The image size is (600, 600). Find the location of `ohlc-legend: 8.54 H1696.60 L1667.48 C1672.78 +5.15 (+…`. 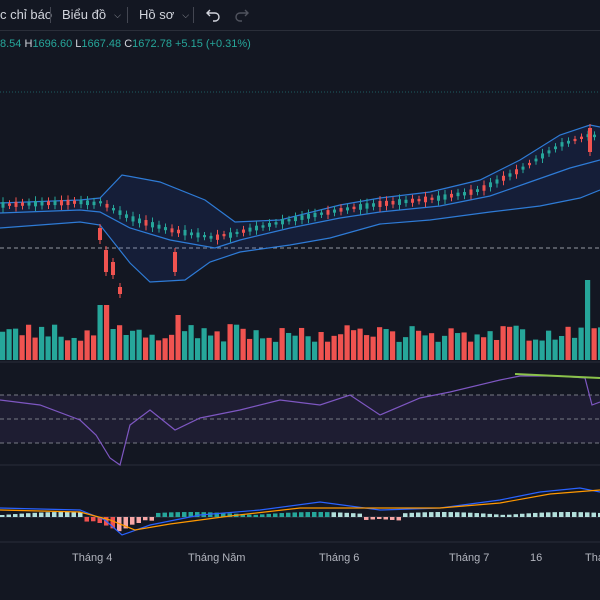

ohlc-legend: 8.54 H1696.60 L1667.48 C1672.78 +5.15 (+… is located at coordinates (125, 44).